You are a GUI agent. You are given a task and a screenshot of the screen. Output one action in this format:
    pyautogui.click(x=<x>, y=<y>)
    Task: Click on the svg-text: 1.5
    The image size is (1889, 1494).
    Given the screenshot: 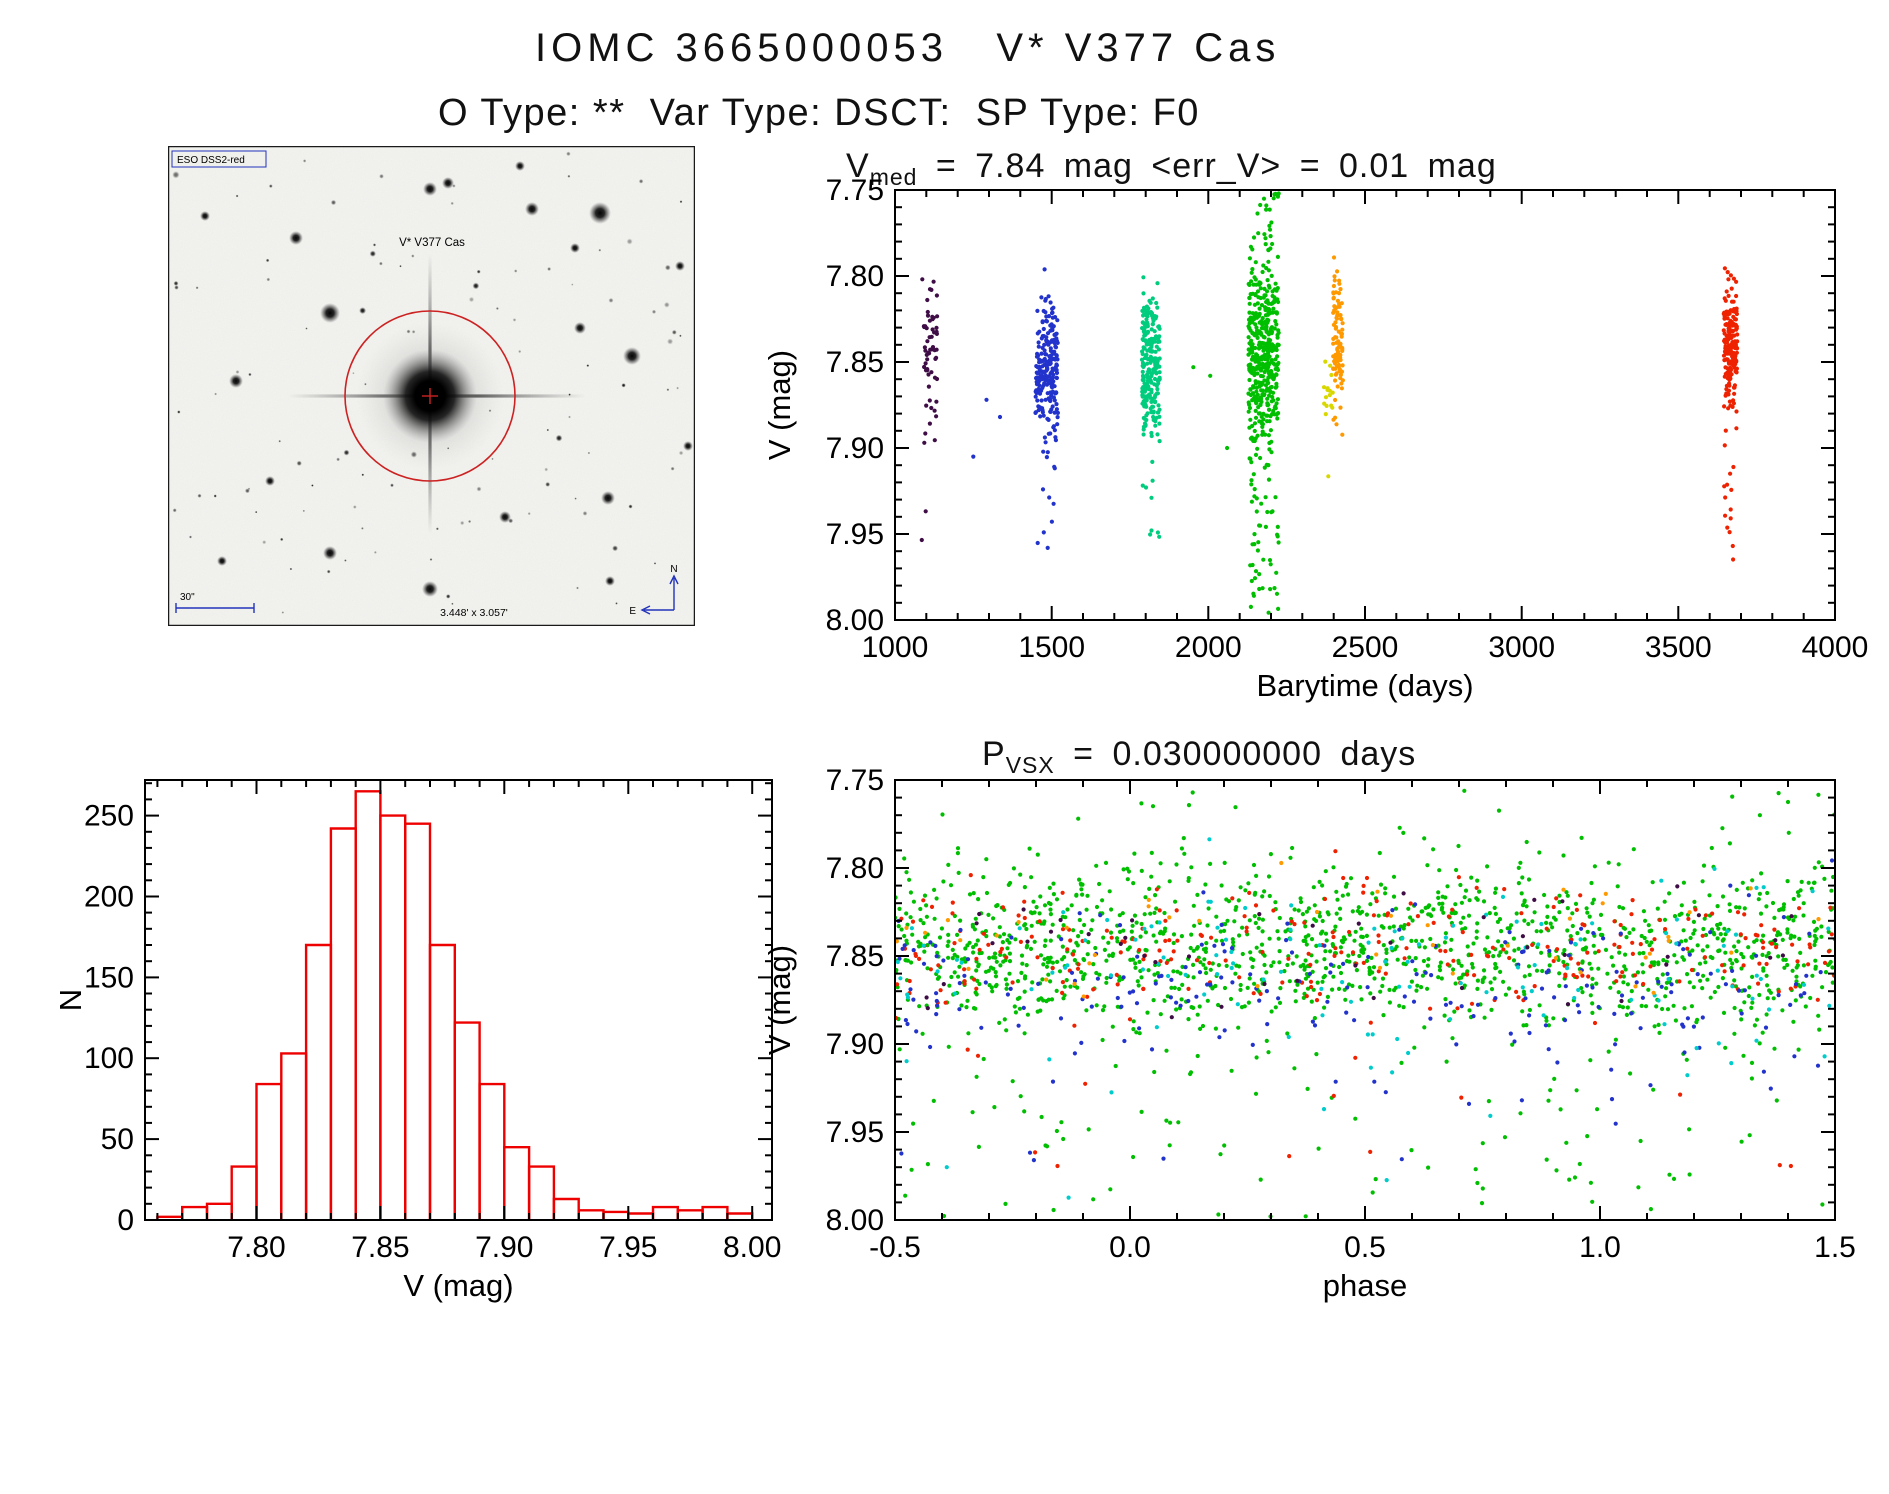 What is the action you would take?
    pyautogui.click(x=1835, y=1247)
    